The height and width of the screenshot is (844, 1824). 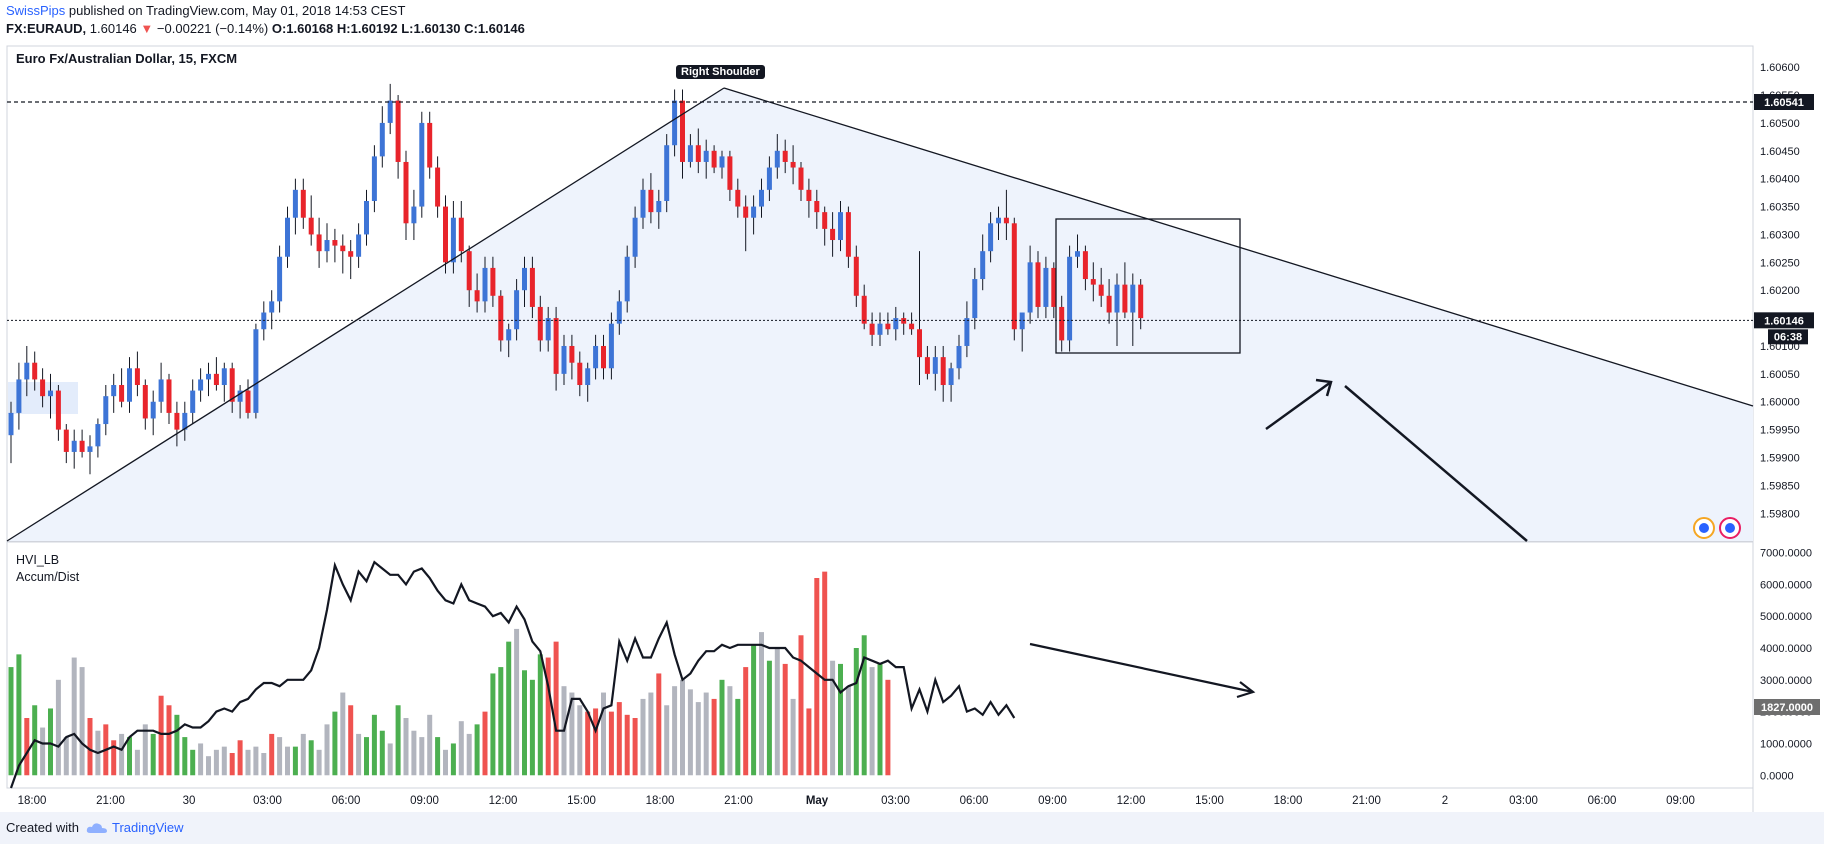 I want to click on change-down-icon: ▼, so click(x=147, y=28).